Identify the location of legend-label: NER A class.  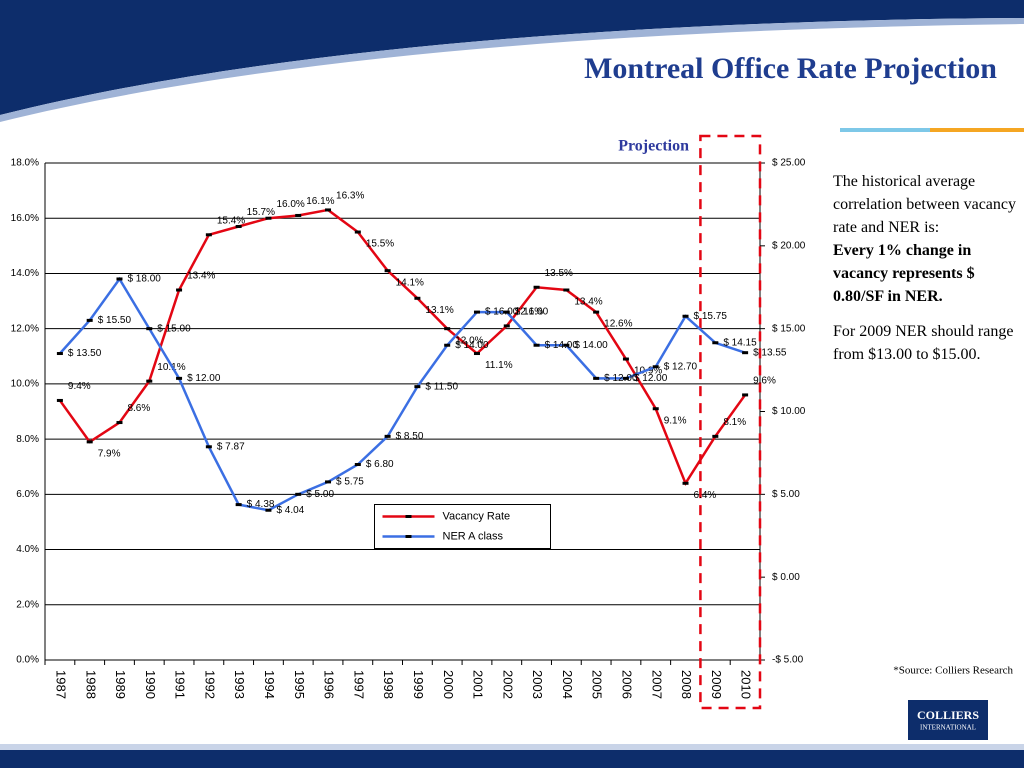
(473, 536).